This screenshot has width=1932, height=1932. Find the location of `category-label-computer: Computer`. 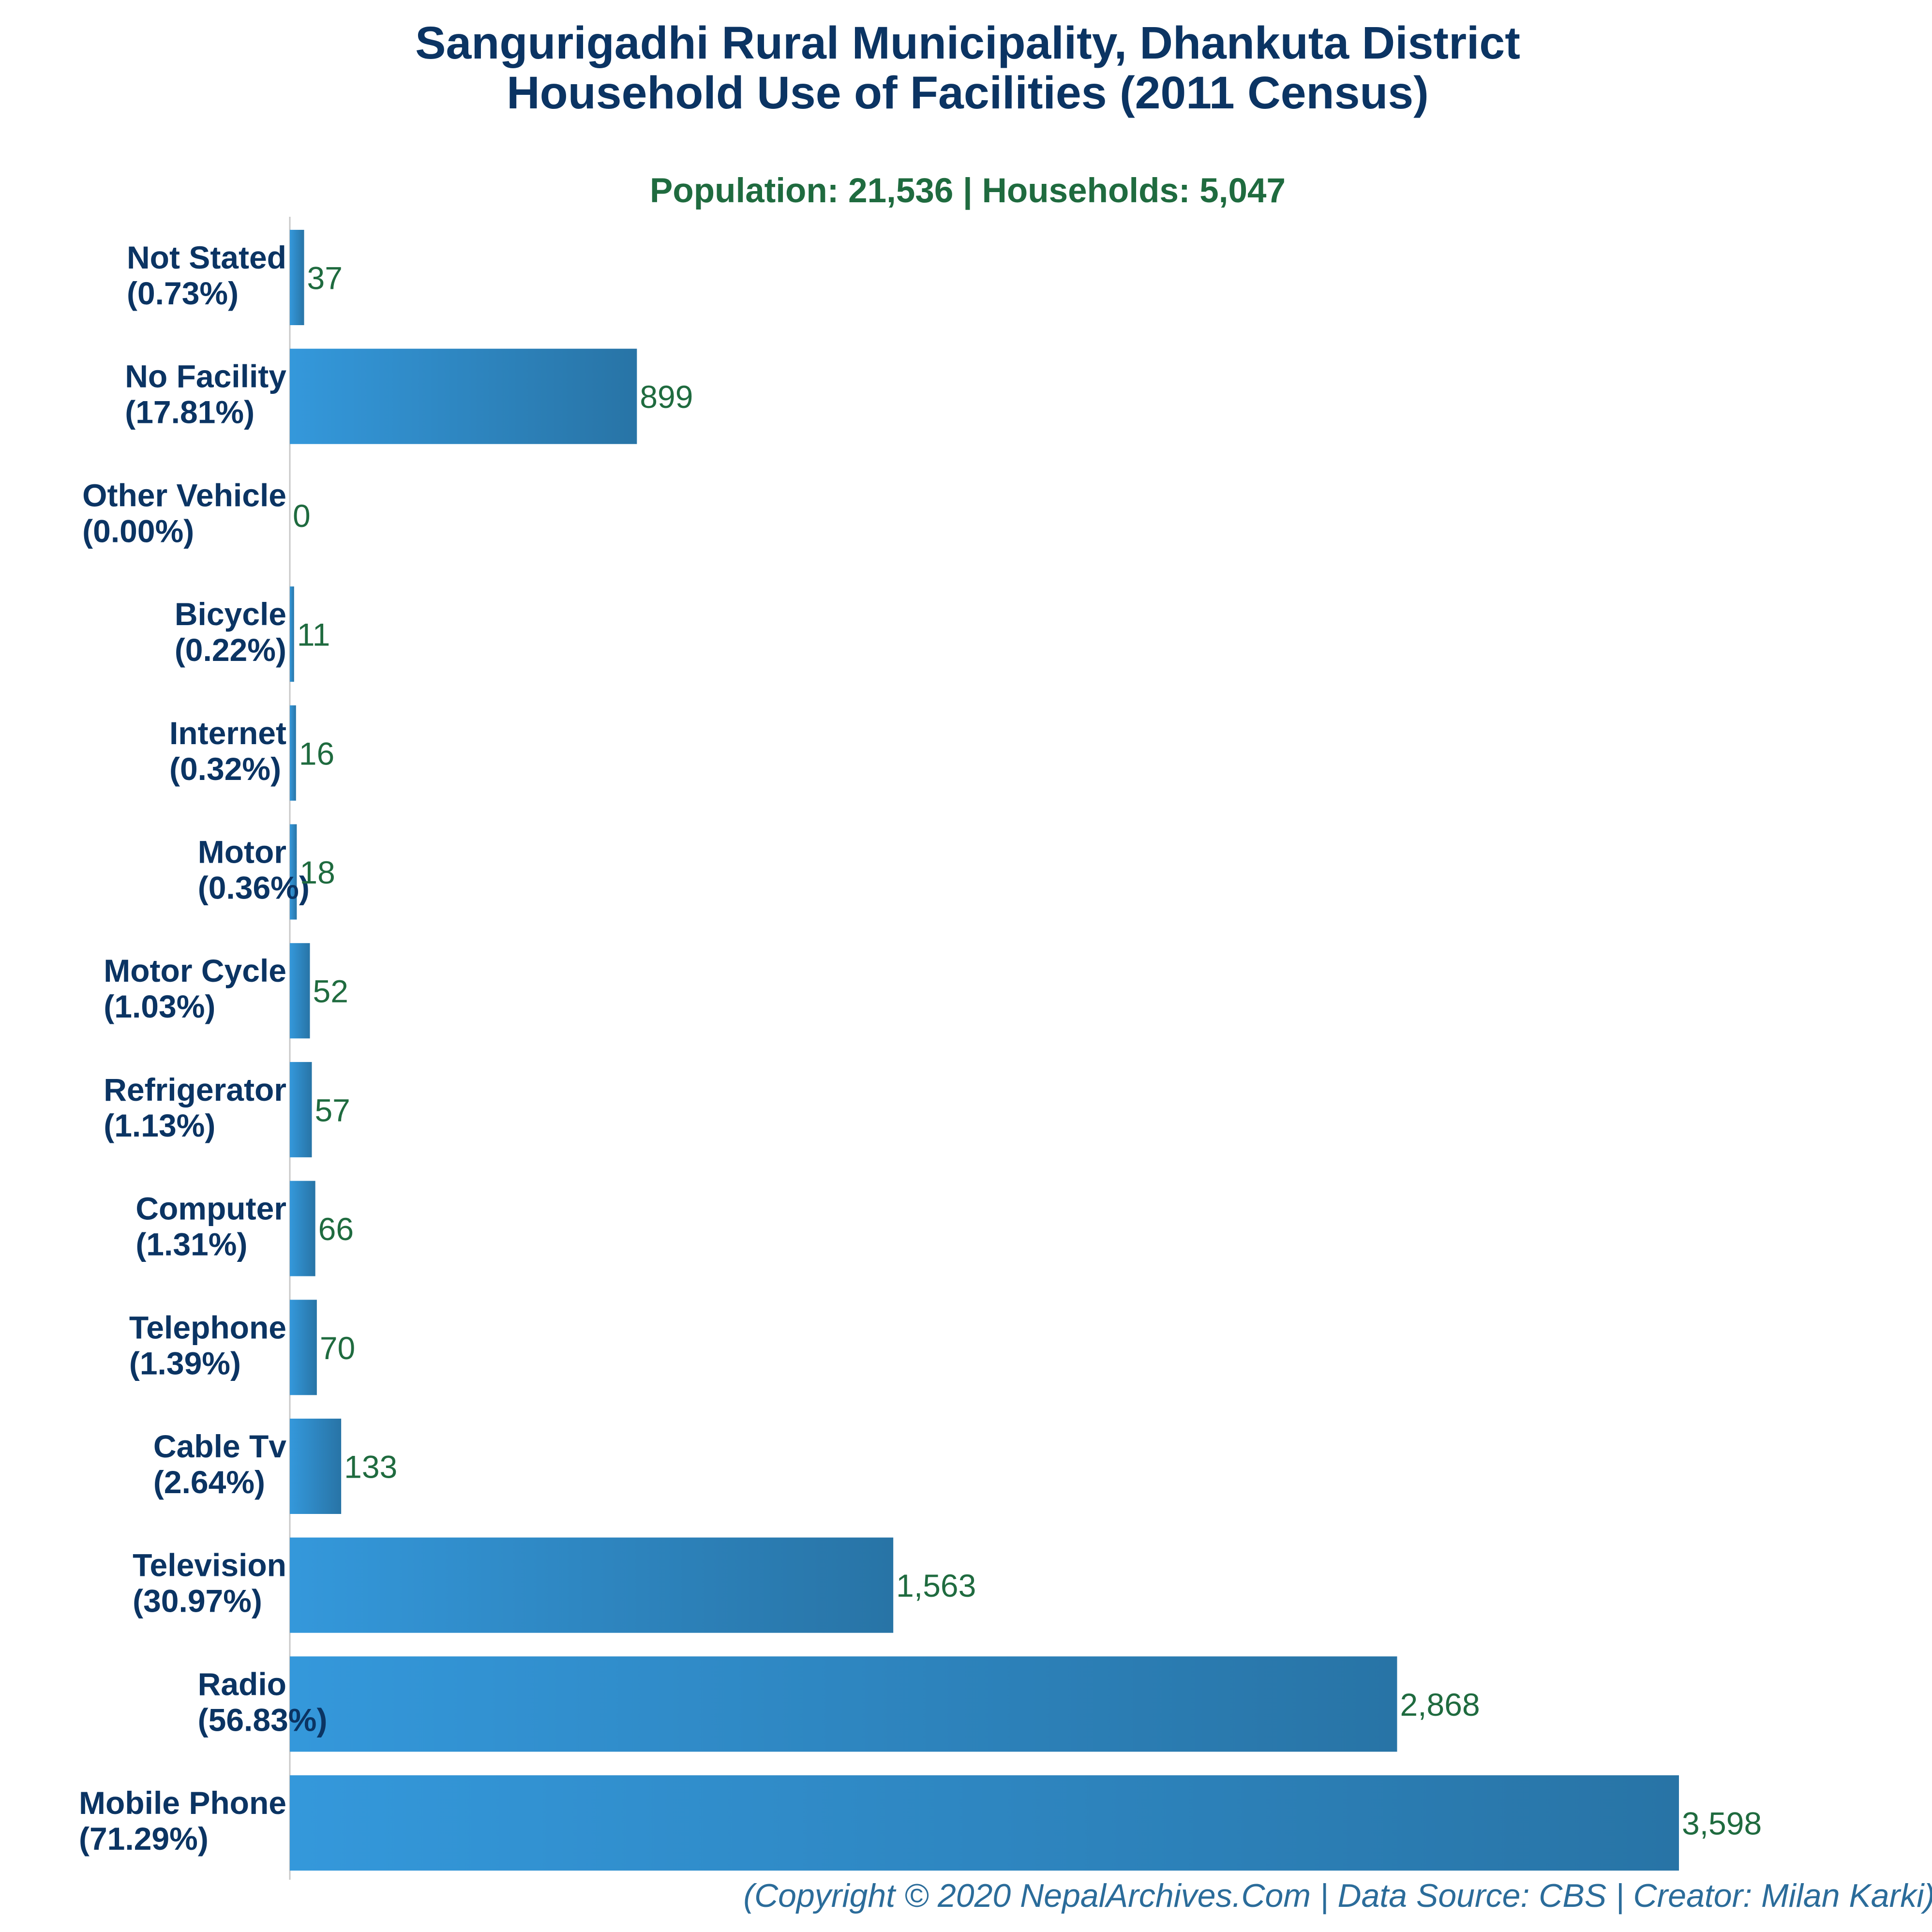

category-label-computer: Computer is located at coordinates (210, 1209).